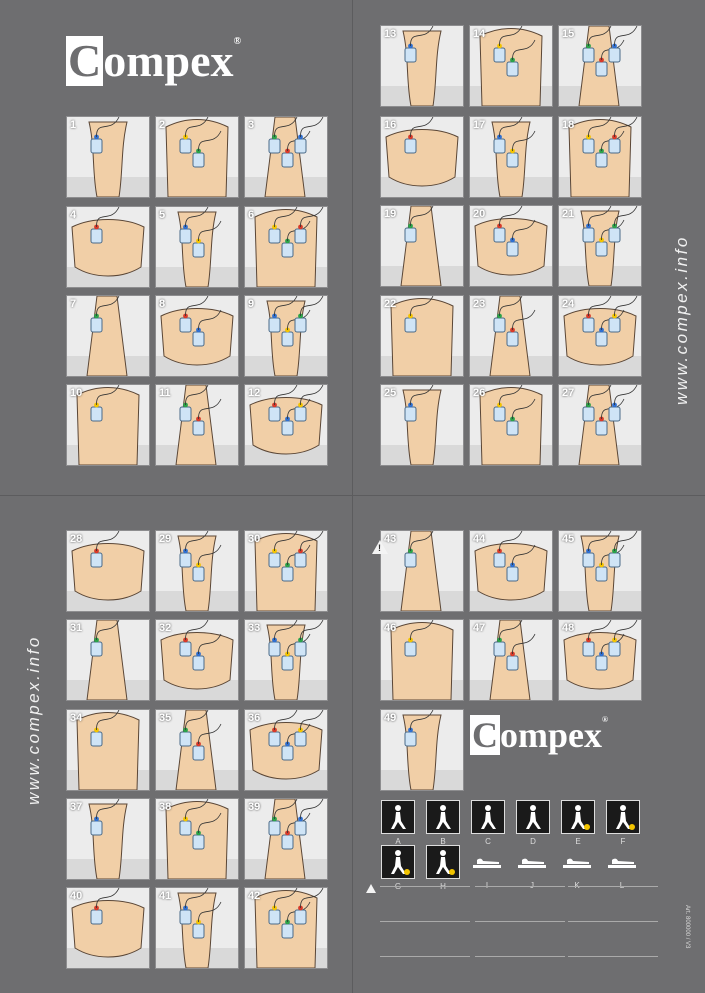  What do you see at coordinates (622, 867) in the screenshot?
I see `position-icon: L` at bounding box center [622, 867].